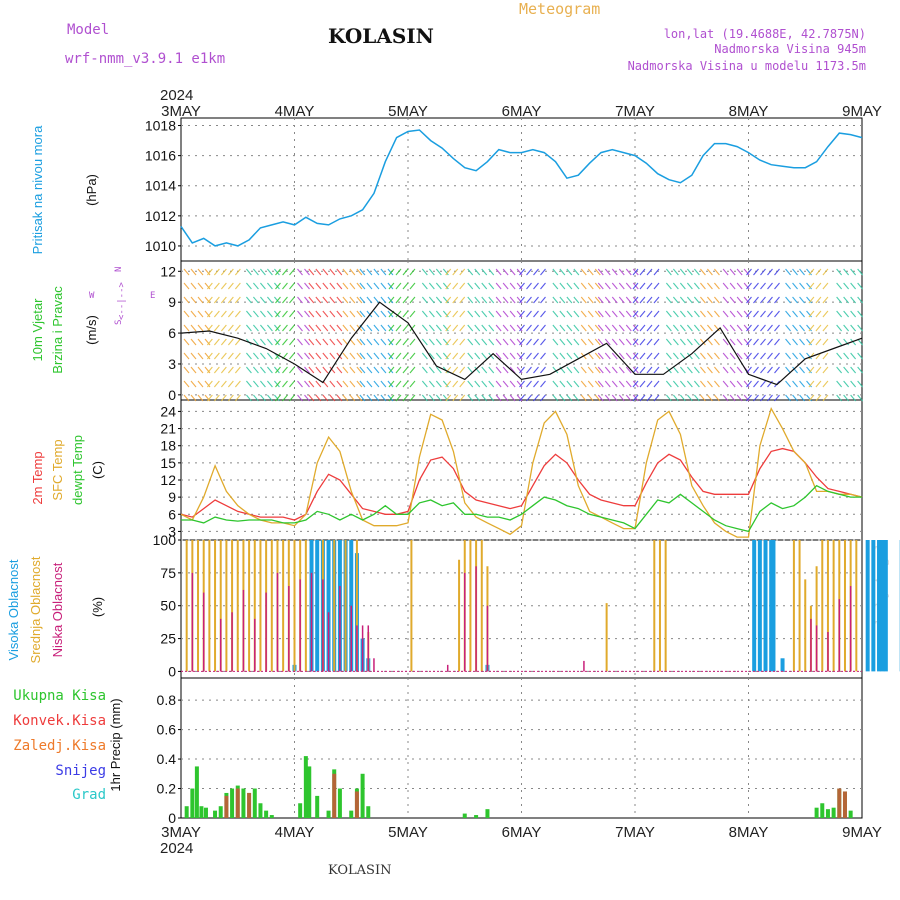 The height and width of the screenshot is (900, 900). What do you see at coordinates (115, 744) in the screenshot?
I see `precip-axis-label: 1hr Precip (mm)` at bounding box center [115, 744].